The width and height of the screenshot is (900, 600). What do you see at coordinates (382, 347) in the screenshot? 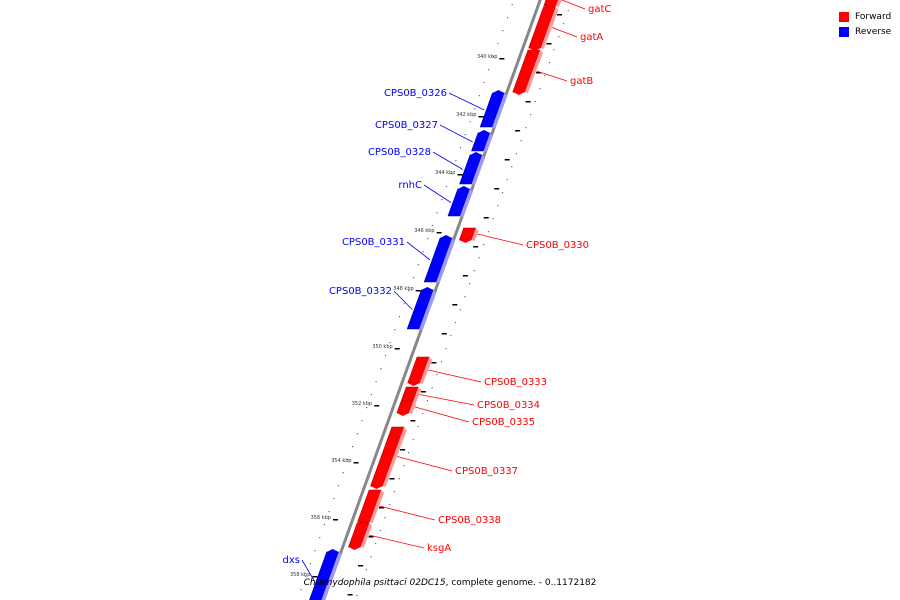
I see `tick-label: 350 kbp` at bounding box center [382, 347].